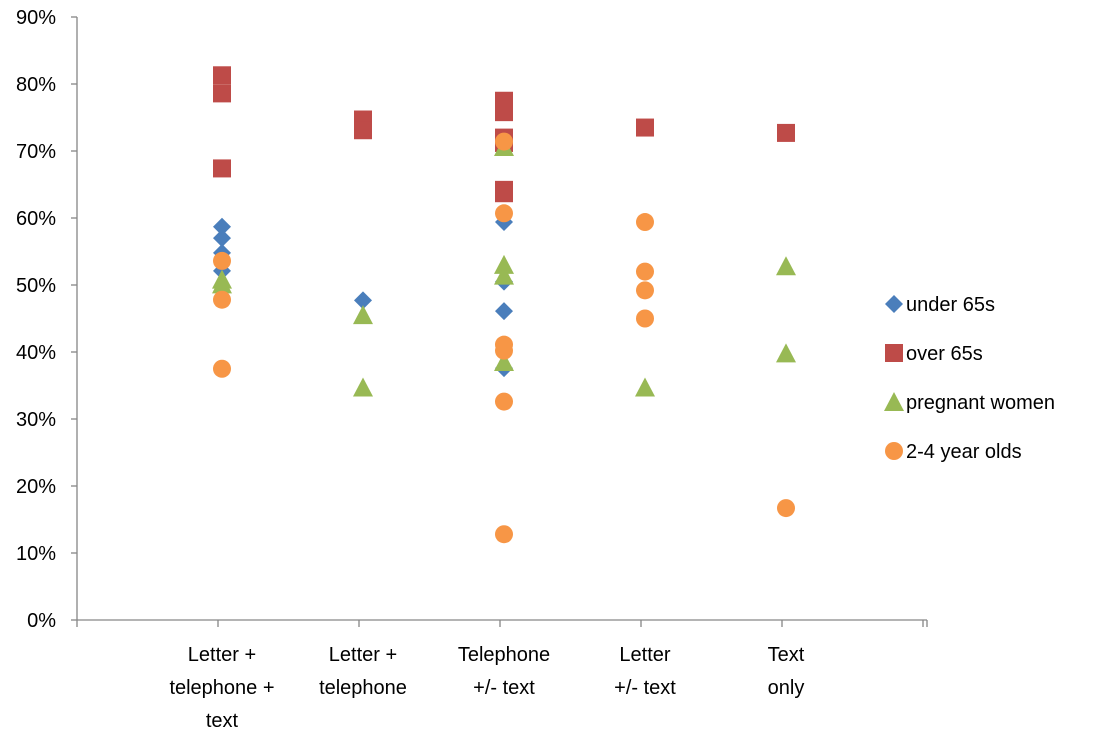 The image size is (1095, 738). Describe the element at coordinates (36, 152) in the screenshot. I see `y-tick-label: 70%` at that location.